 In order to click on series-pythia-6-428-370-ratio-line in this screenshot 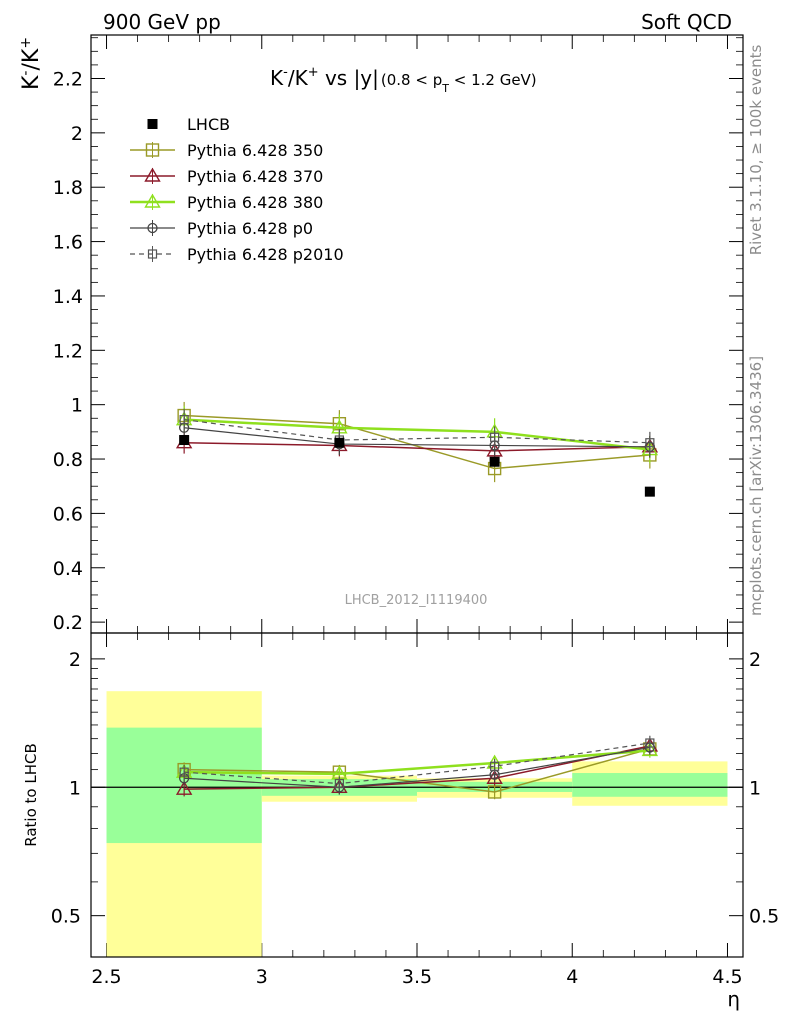, I will do `click(417, 767)`.